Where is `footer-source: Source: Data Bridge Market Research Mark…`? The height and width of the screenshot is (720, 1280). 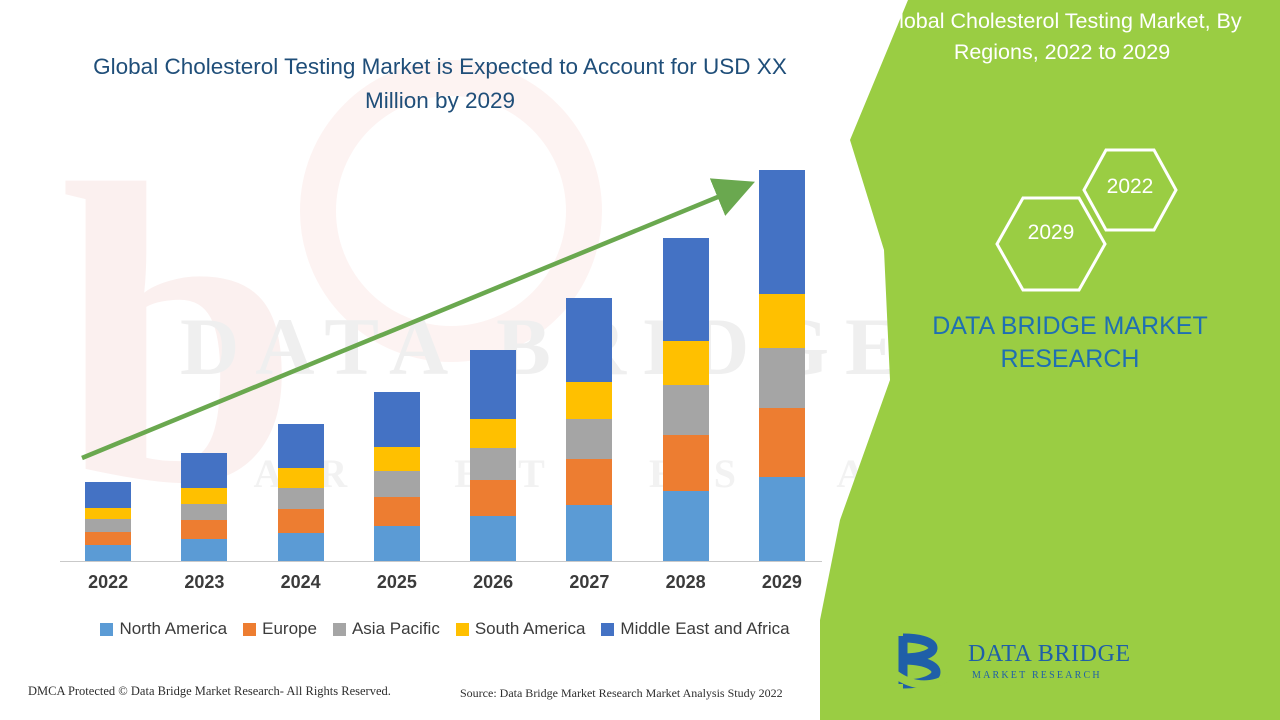 footer-source: Source: Data Bridge Market Research Mark… is located at coordinates (621, 693).